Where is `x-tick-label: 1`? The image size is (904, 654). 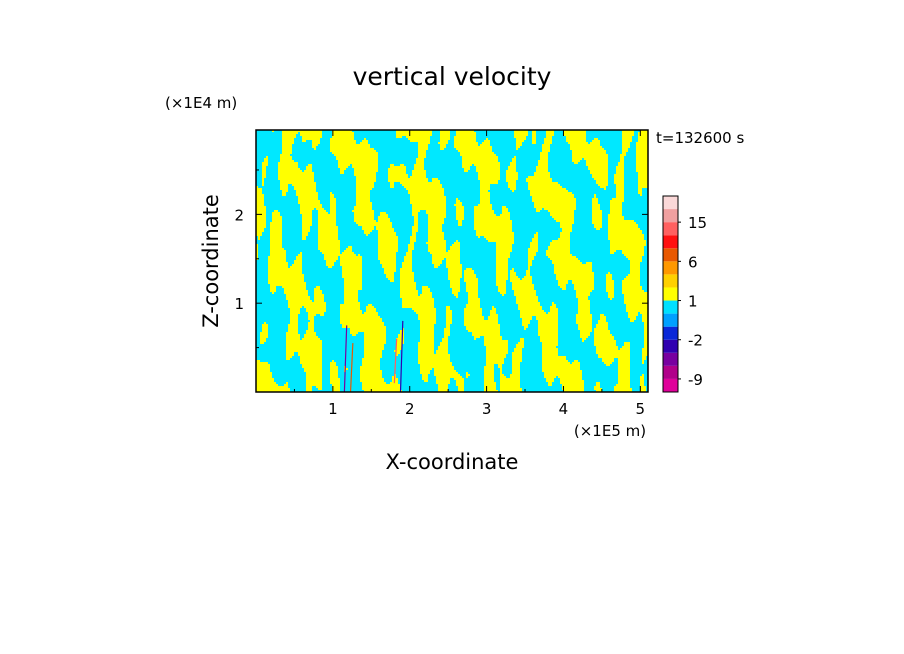 x-tick-label: 1 is located at coordinates (333, 409).